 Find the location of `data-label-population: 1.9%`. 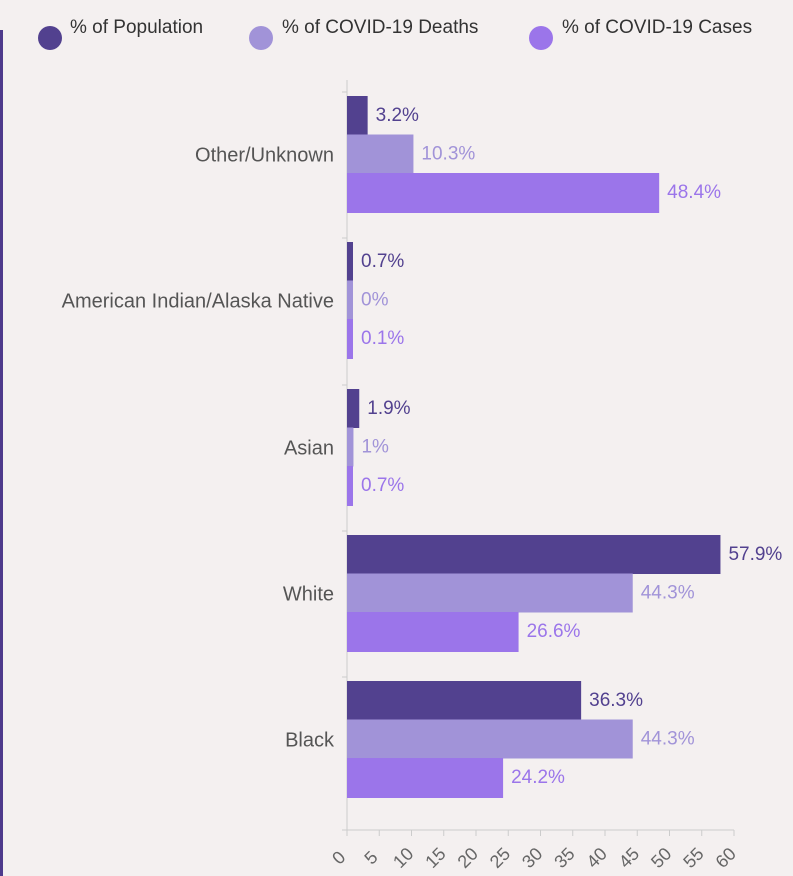

data-label-population: 1.9% is located at coordinates (388, 408).